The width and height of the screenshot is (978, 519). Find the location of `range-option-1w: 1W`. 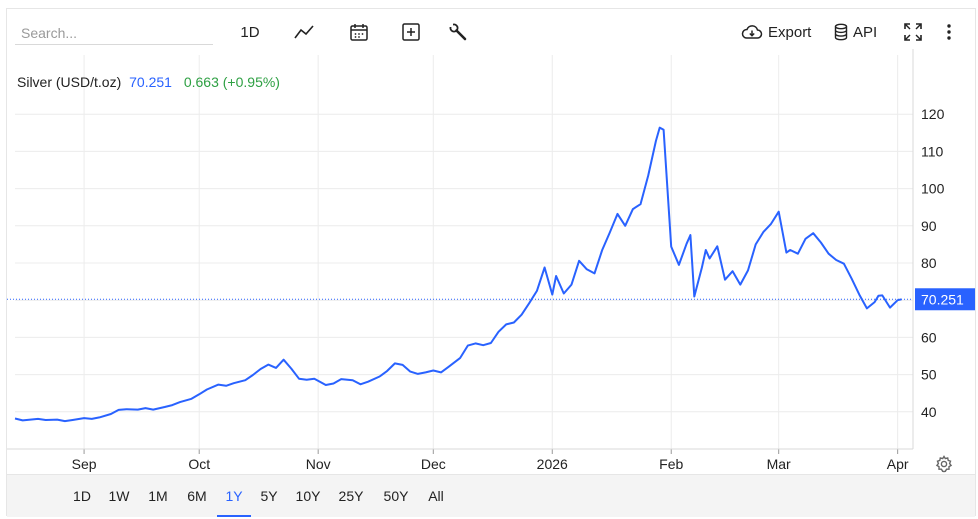

range-option-1w: 1W is located at coordinates (119, 496).